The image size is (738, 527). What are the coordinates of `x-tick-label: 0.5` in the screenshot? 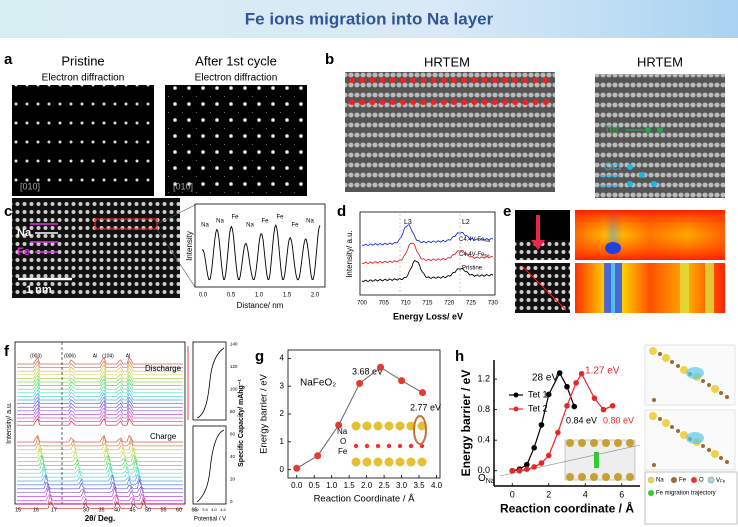 It's located at (231, 296).